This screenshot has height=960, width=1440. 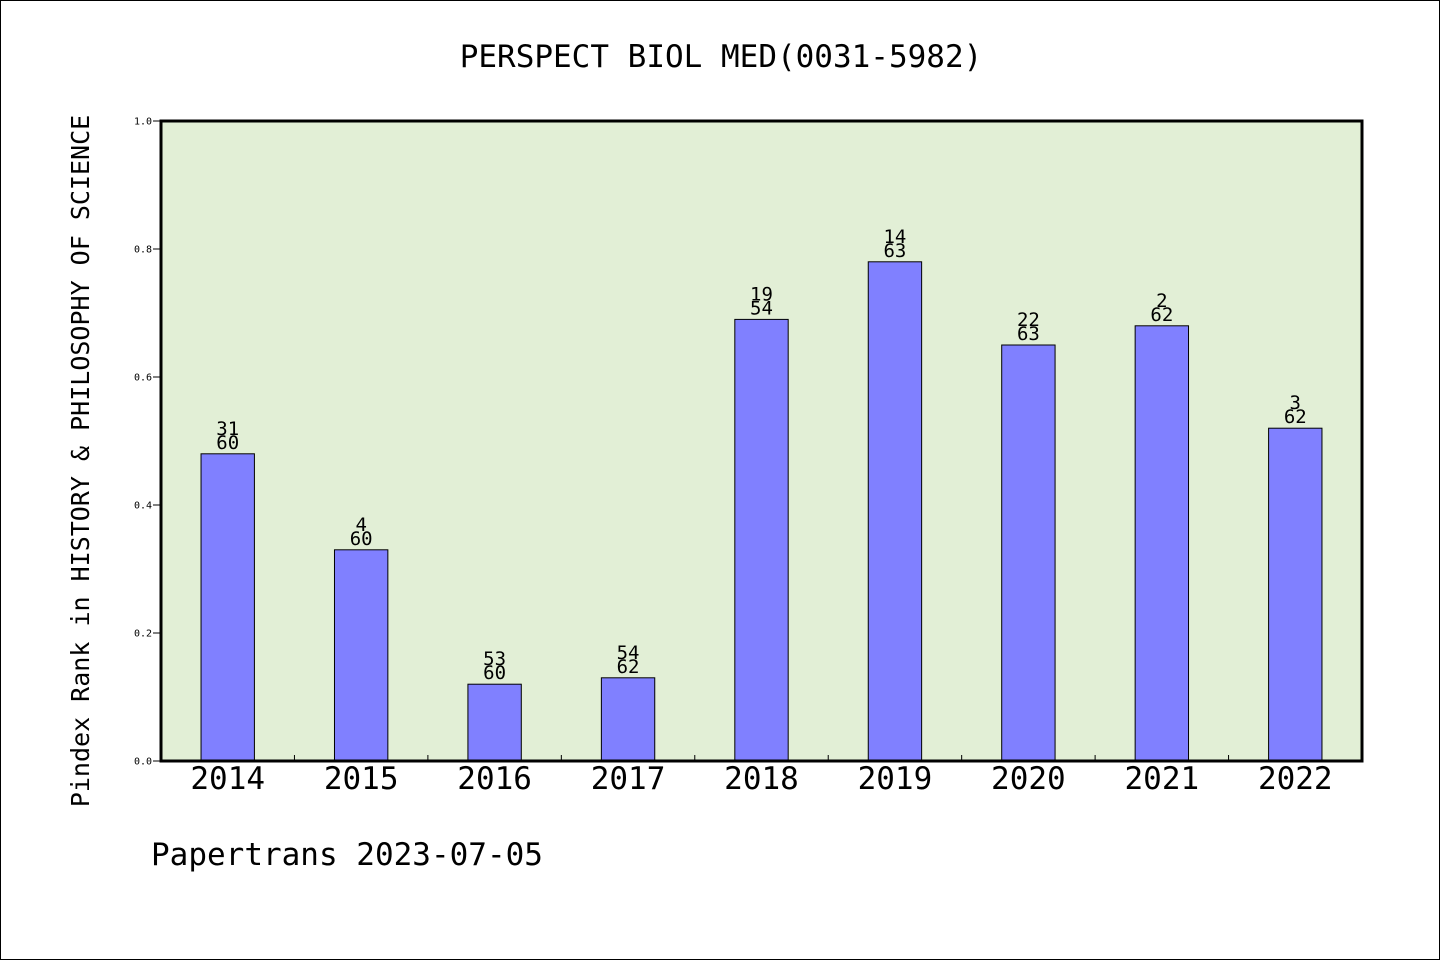 What do you see at coordinates (761, 294) in the screenshot?
I see `data-label-rank: 19` at bounding box center [761, 294].